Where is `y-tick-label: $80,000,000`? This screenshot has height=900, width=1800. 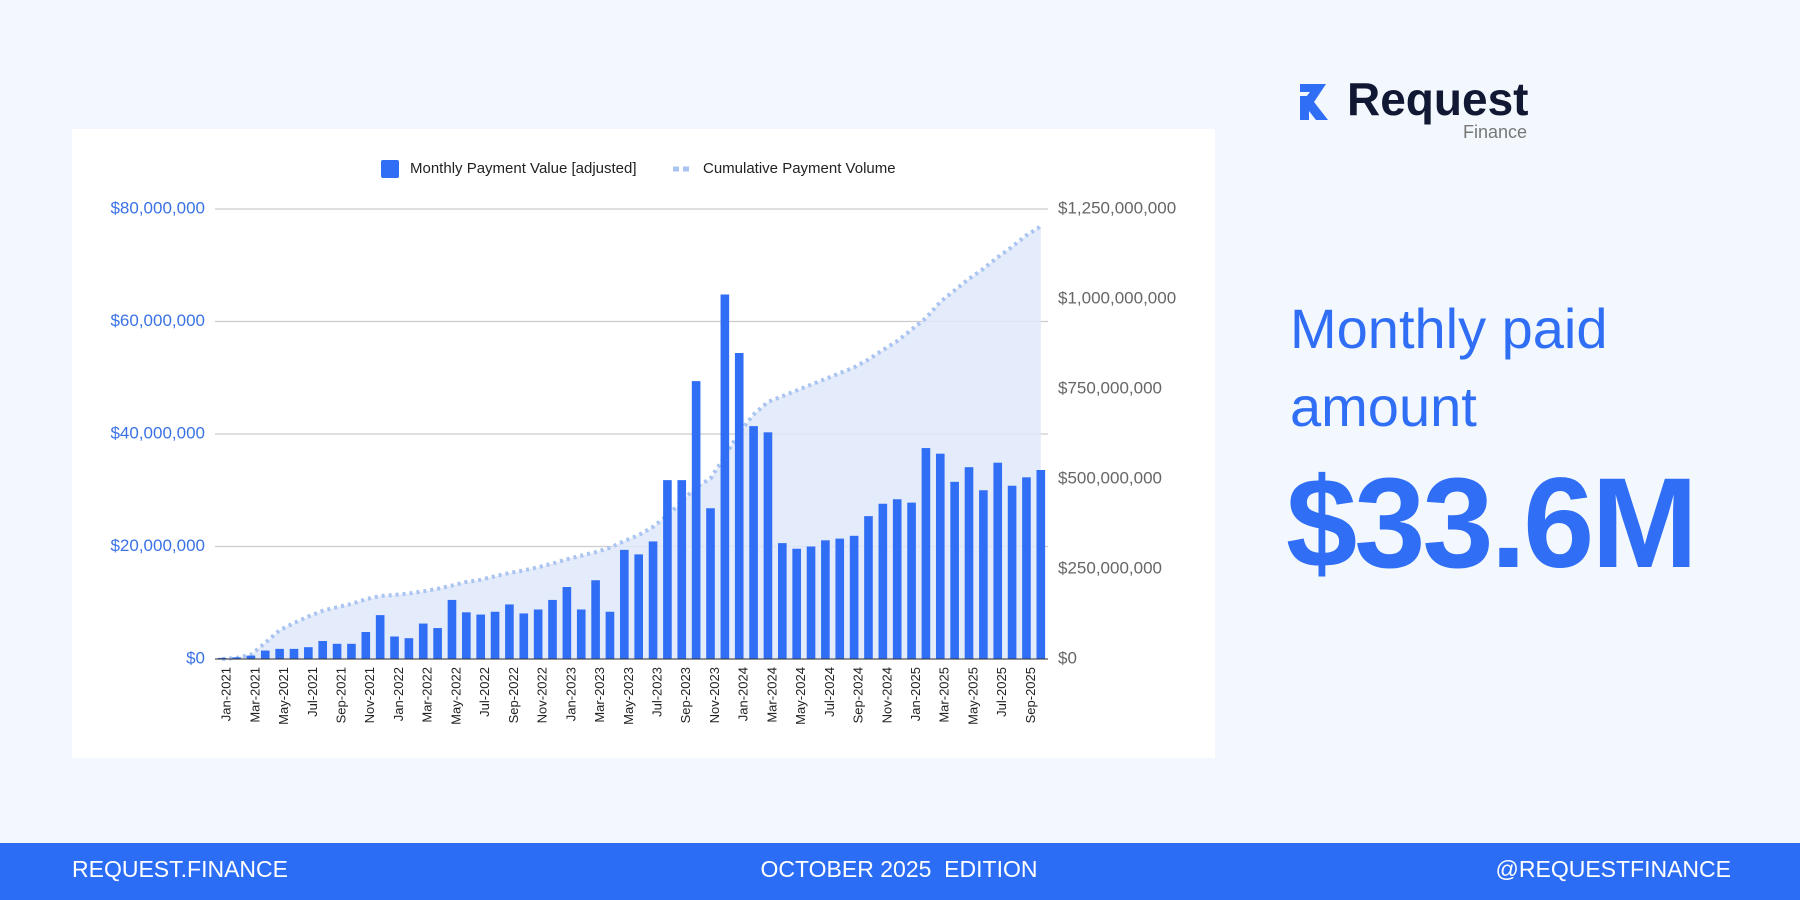
y-tick-label: $80,000,000 is located at coordinates (157, 207).